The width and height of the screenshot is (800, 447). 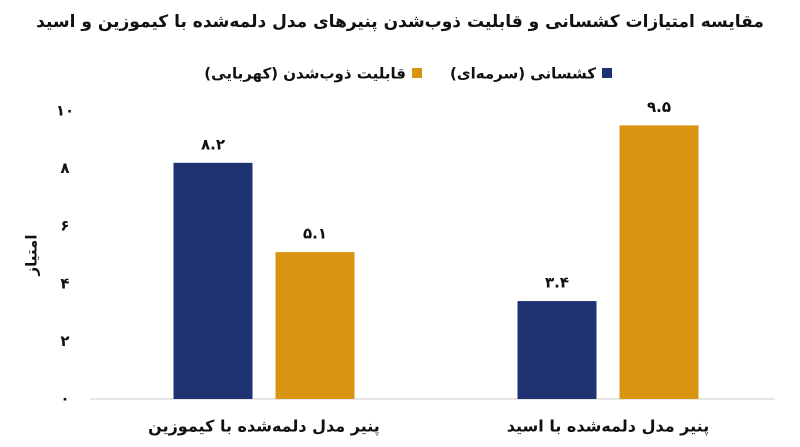 I want to click on y-tick-label: ۶, so click(x=64, y=226).